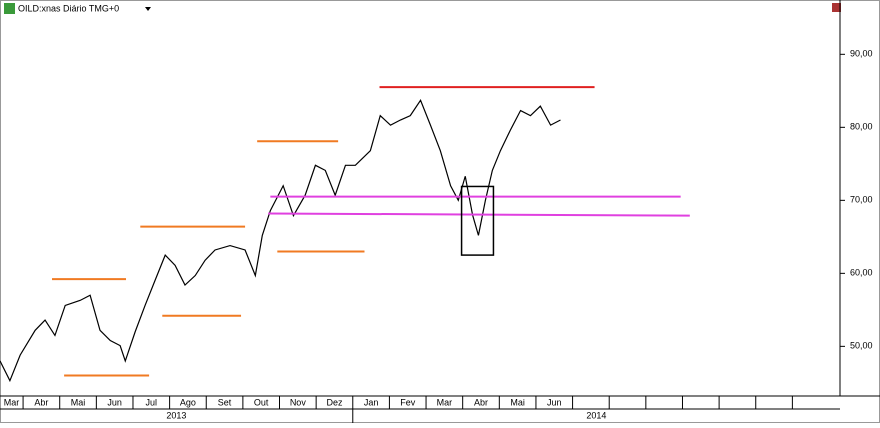 This screenshot has height=428, width=880. I want to click on x-tick-label: Ago, so click(188, 402).